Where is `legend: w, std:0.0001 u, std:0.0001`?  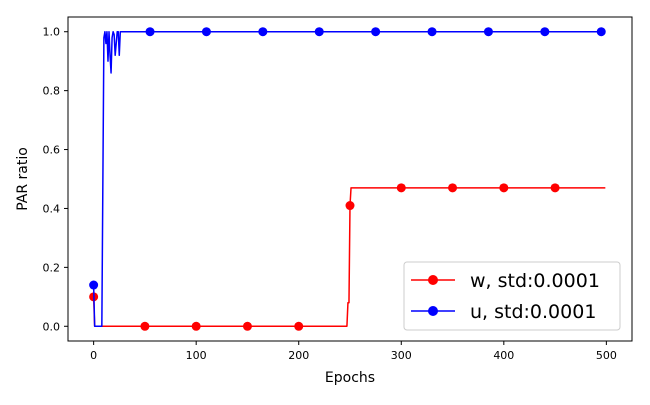
legend: w, std:0.0001 u, std:0.0001 is located at coordinates (512, 296).